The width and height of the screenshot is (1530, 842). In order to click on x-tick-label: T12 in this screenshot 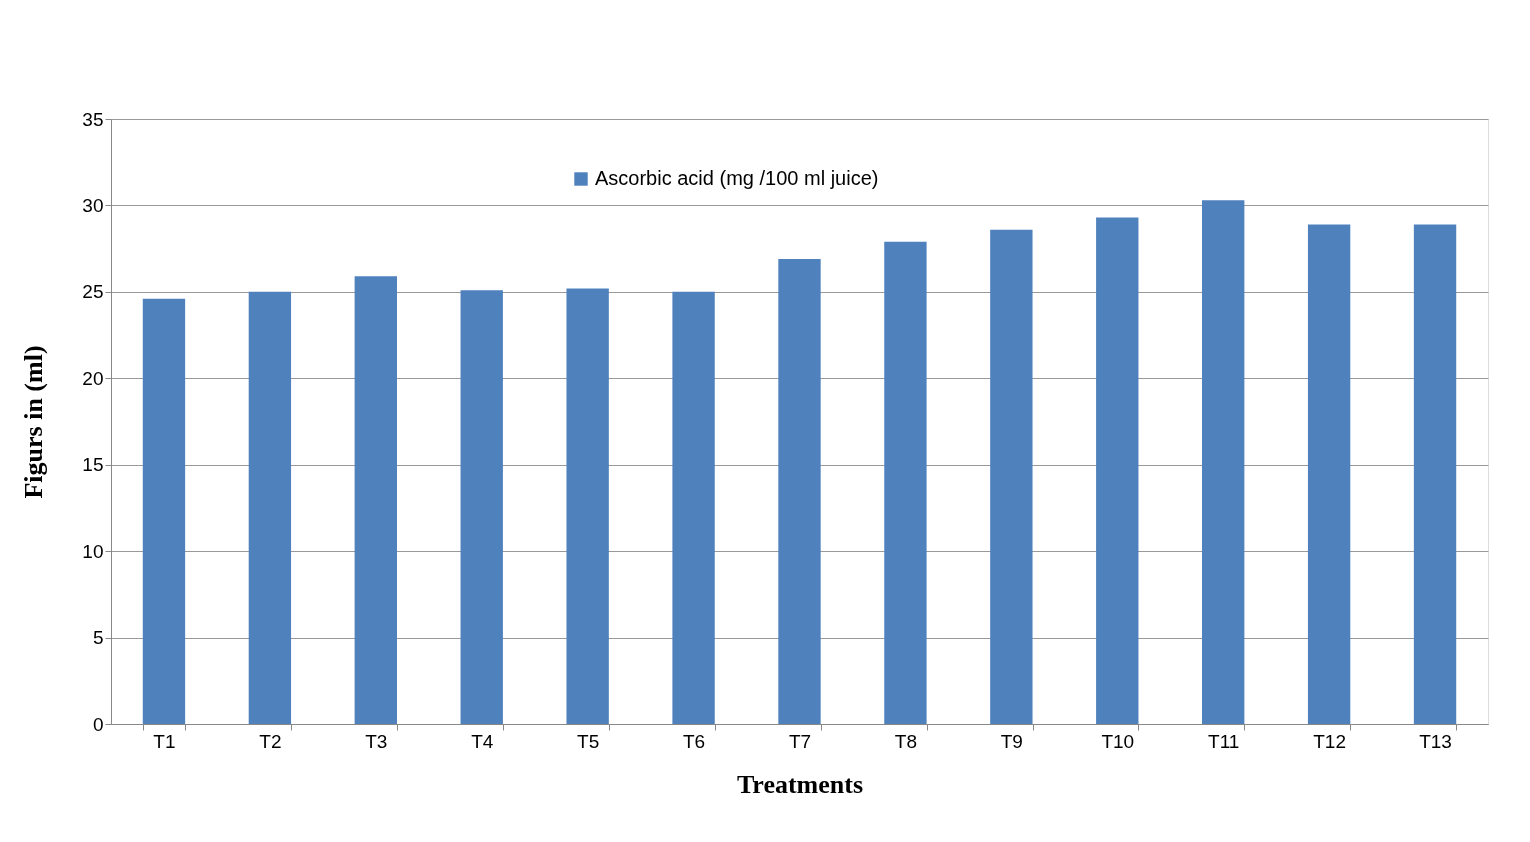, I will do `click(1329, 741)`.